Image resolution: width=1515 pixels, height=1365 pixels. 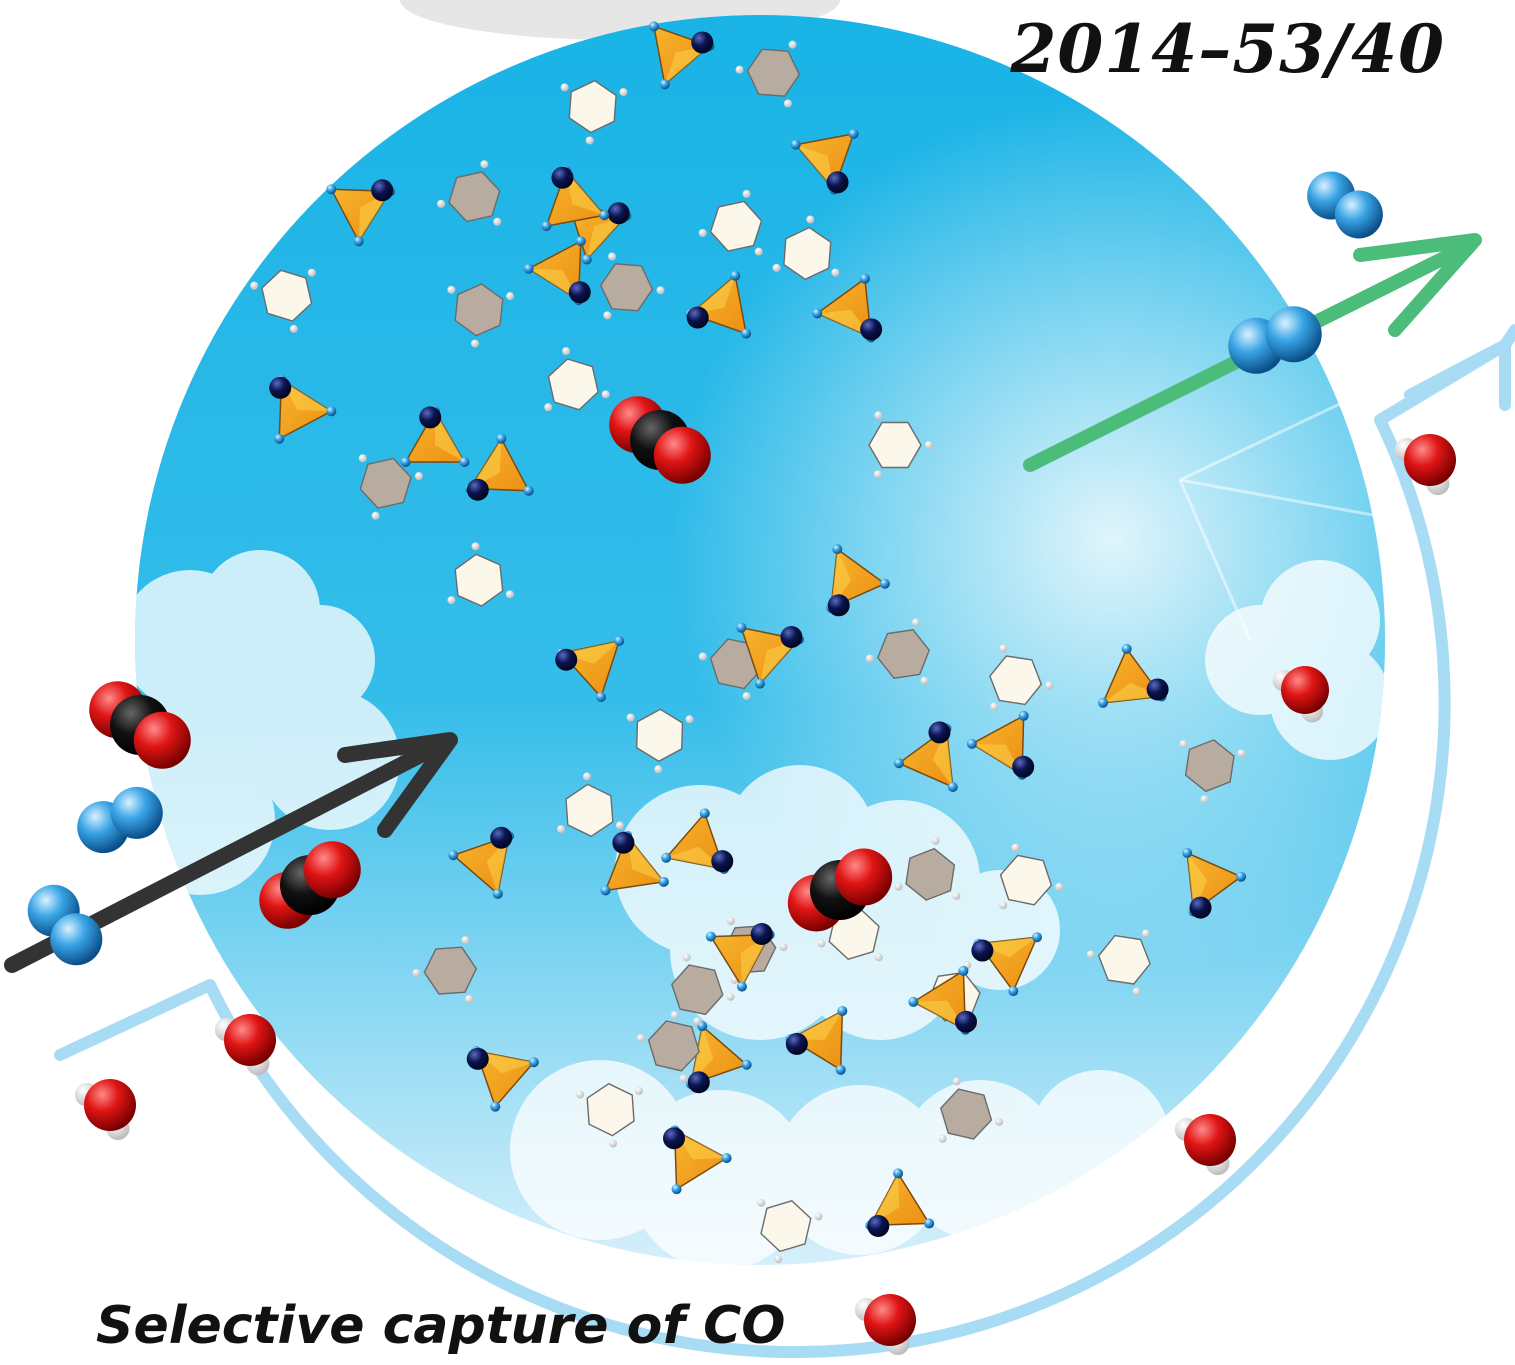 I want to click on cover-caption: Selective capture of CO, so click(x=441, y=1326).